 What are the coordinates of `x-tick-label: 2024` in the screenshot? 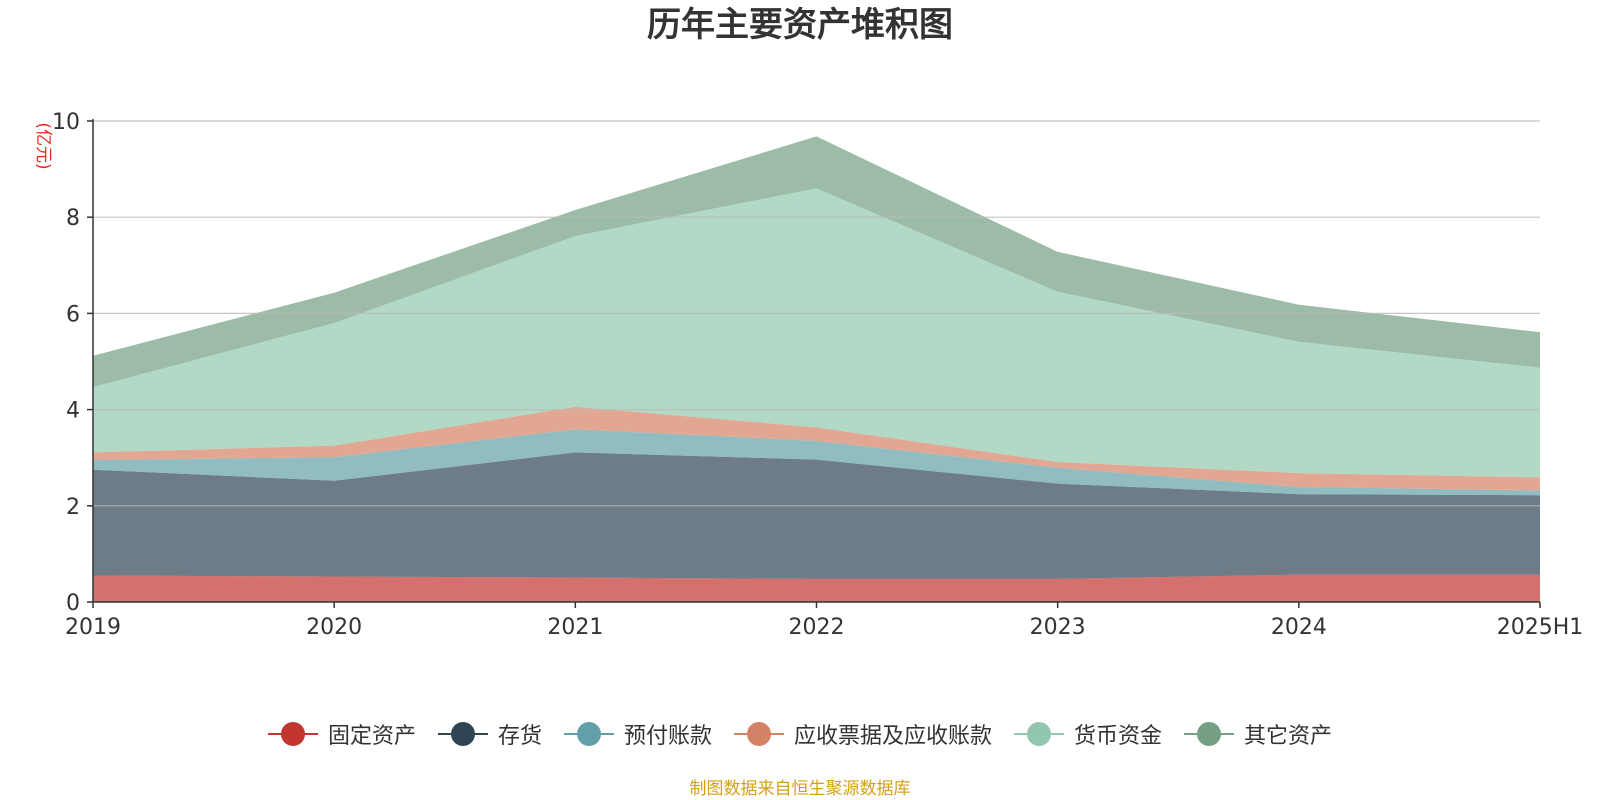 It's located at (1299, 627).